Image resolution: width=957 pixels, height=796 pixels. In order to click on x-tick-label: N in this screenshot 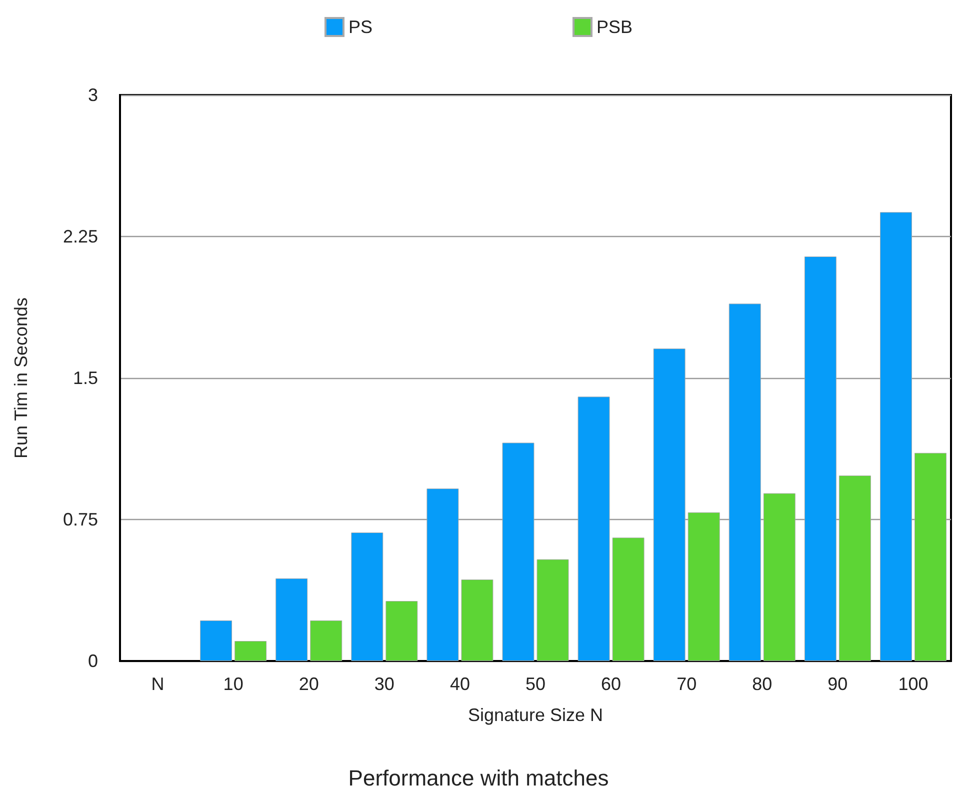, I will do `click(157, 684)`.